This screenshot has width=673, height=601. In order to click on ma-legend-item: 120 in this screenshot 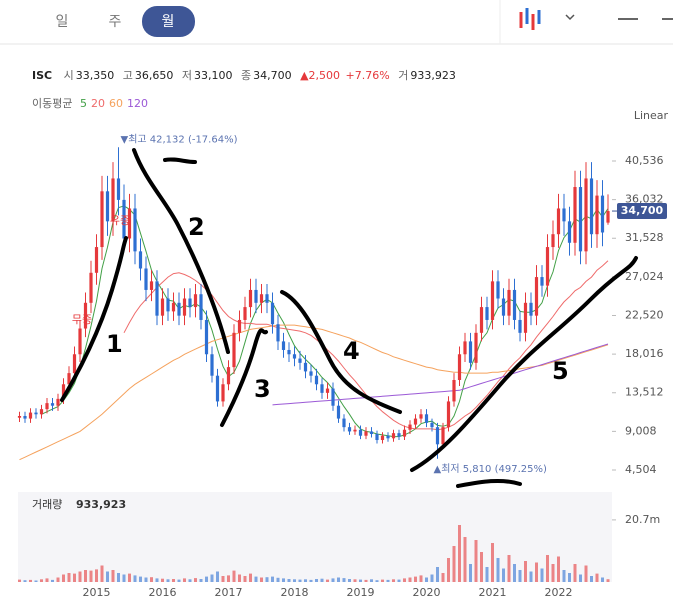, I will do `click(137, 103)`.